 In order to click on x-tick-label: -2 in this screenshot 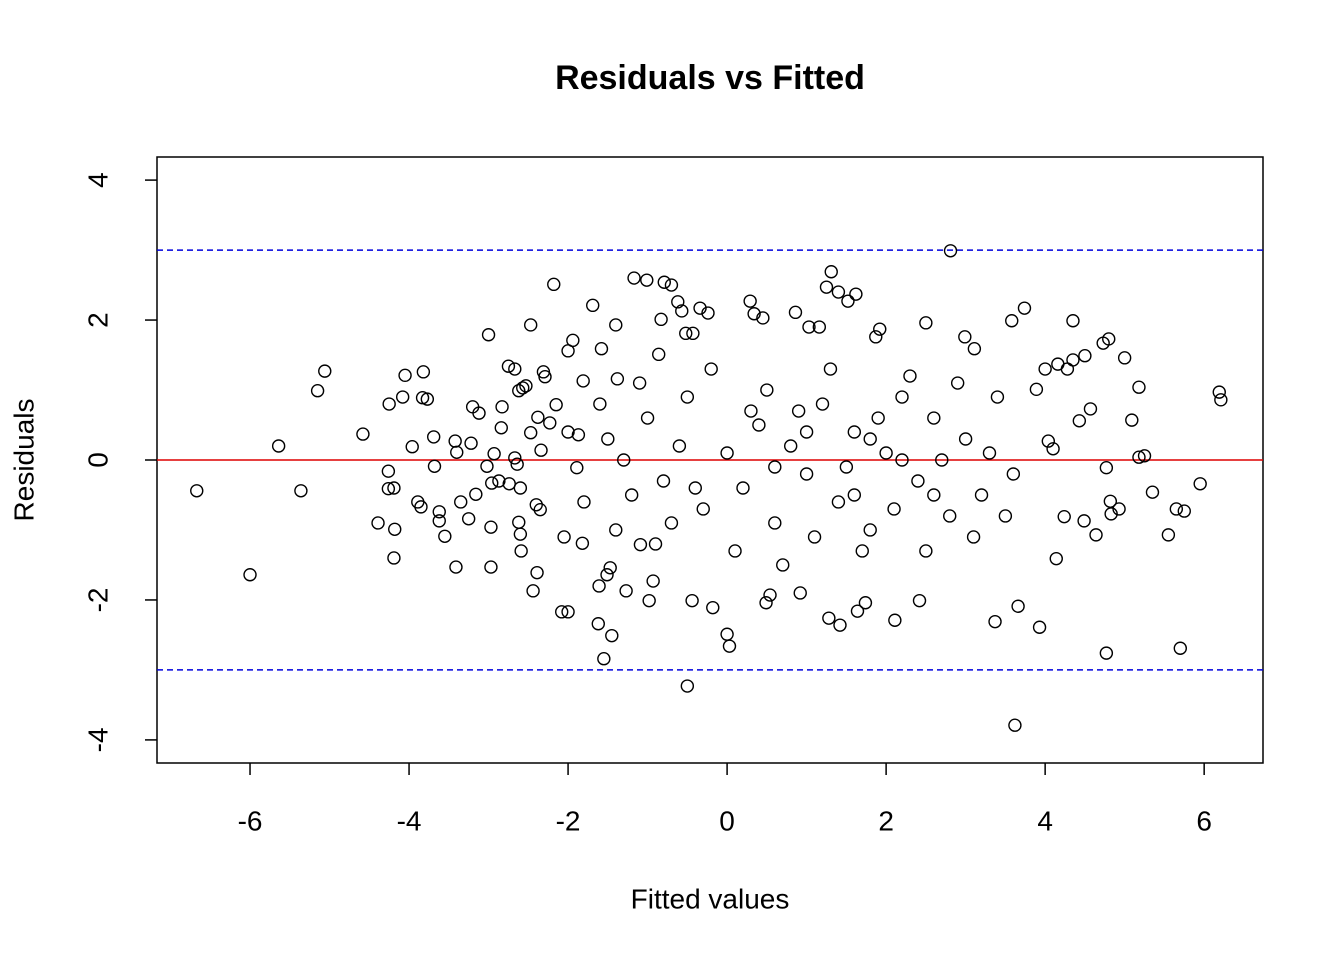, I will do `click(568, 820)`.